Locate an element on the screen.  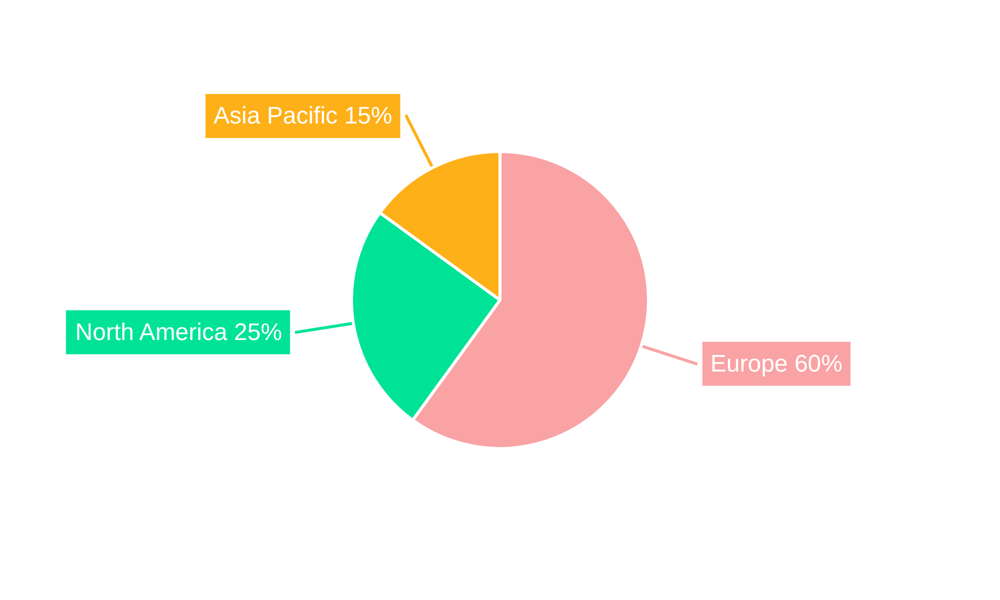
slice-label: Europe 60% is located at coordinates (776, 364).